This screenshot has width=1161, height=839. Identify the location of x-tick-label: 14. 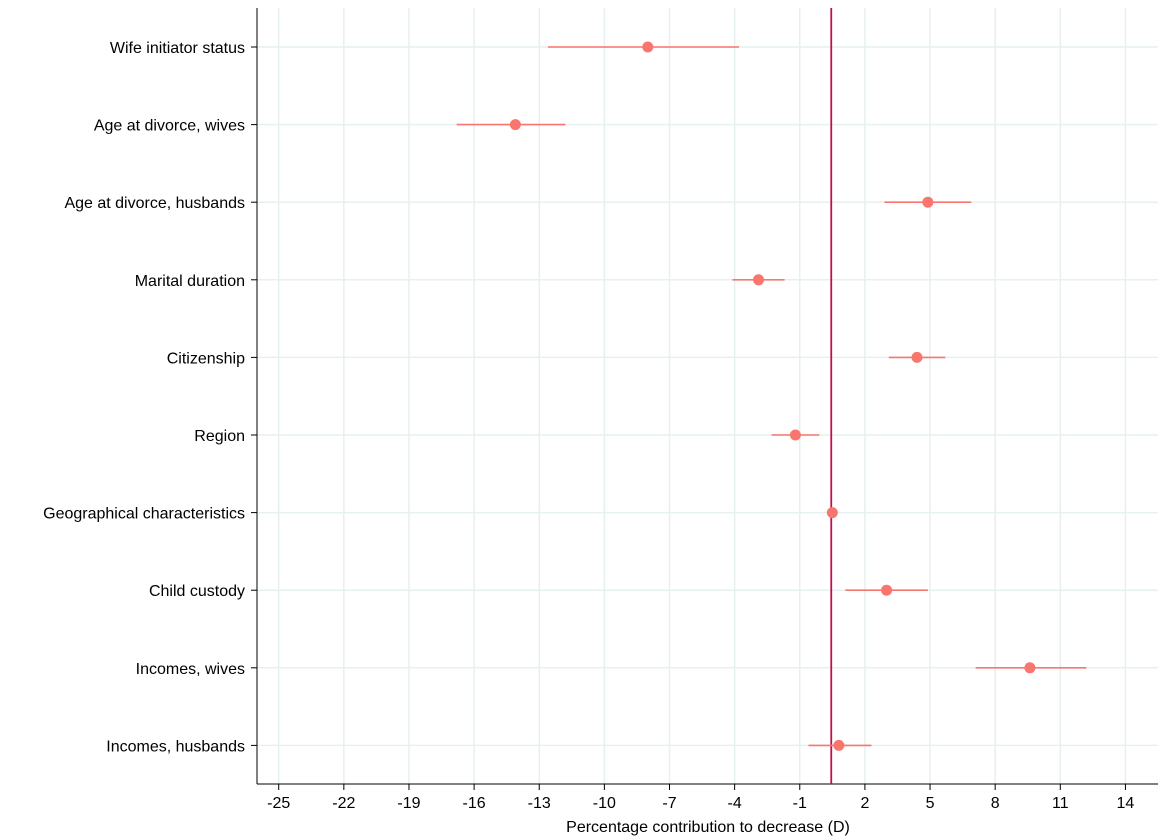
(1126, 803).